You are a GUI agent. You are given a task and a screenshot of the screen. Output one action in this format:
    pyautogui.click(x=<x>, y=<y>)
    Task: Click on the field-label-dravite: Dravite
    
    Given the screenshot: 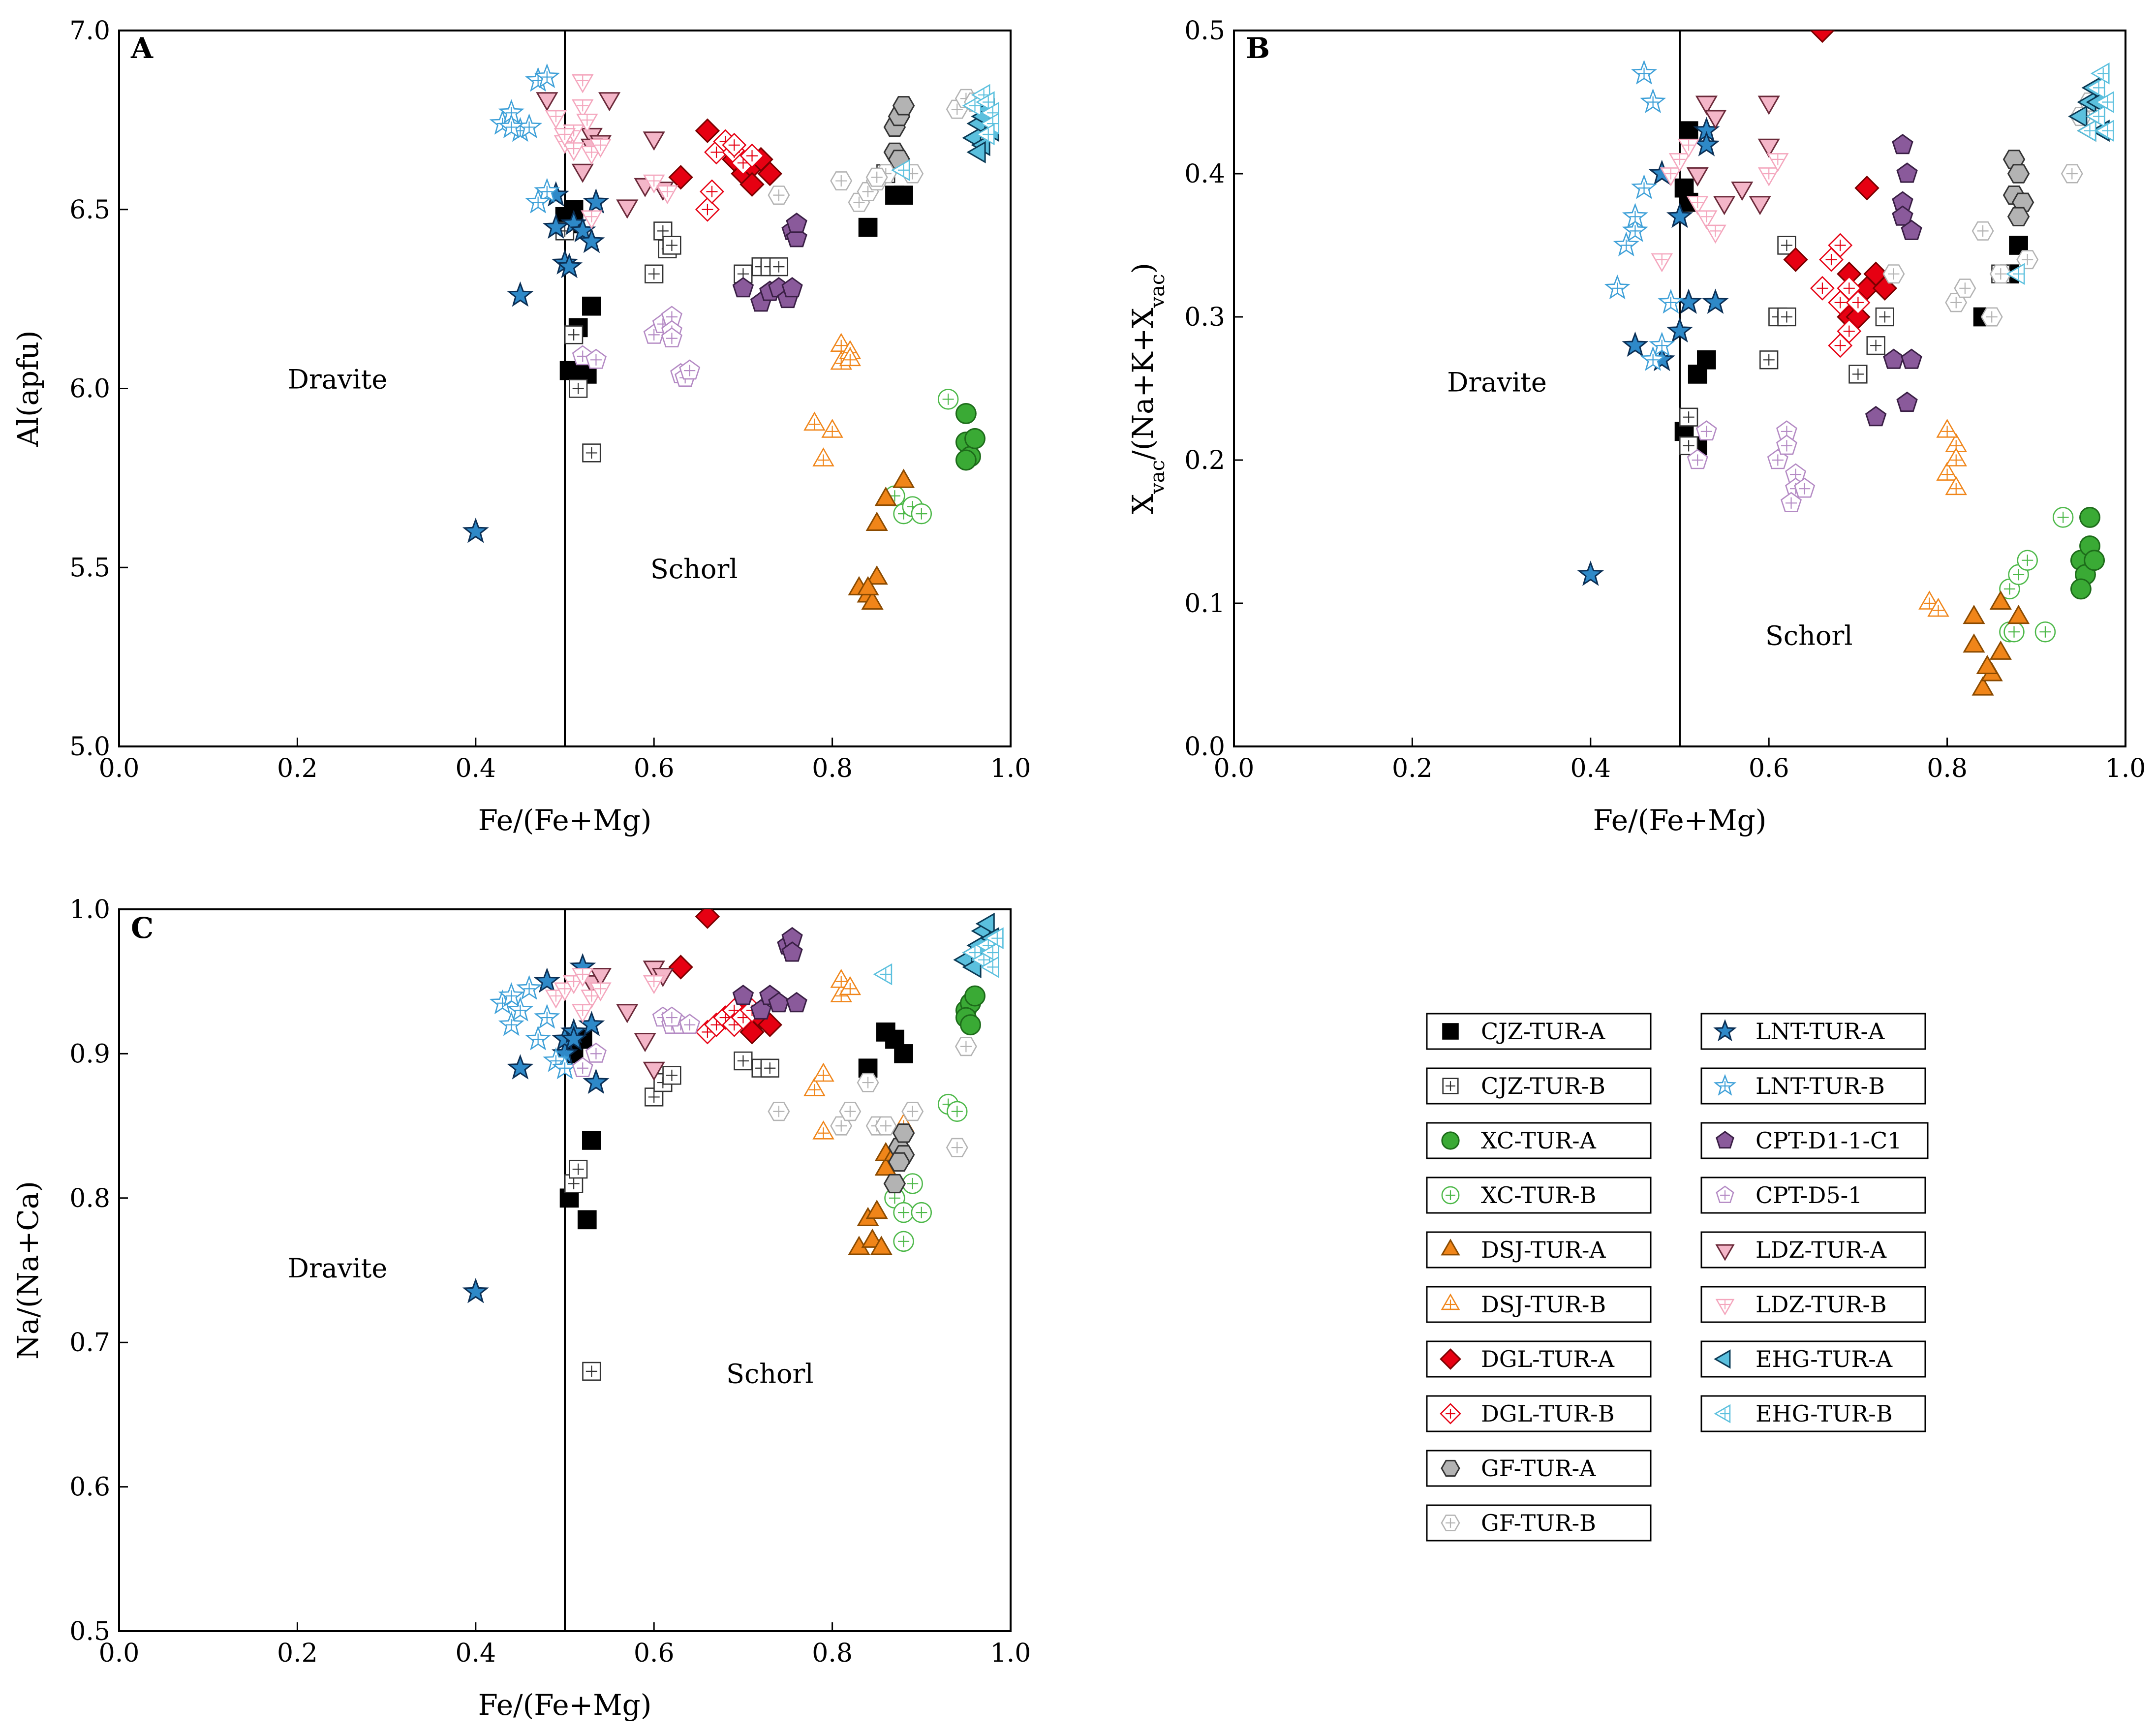 What is the action you would take?
    pyautogui.click(x=338, y=379)
    